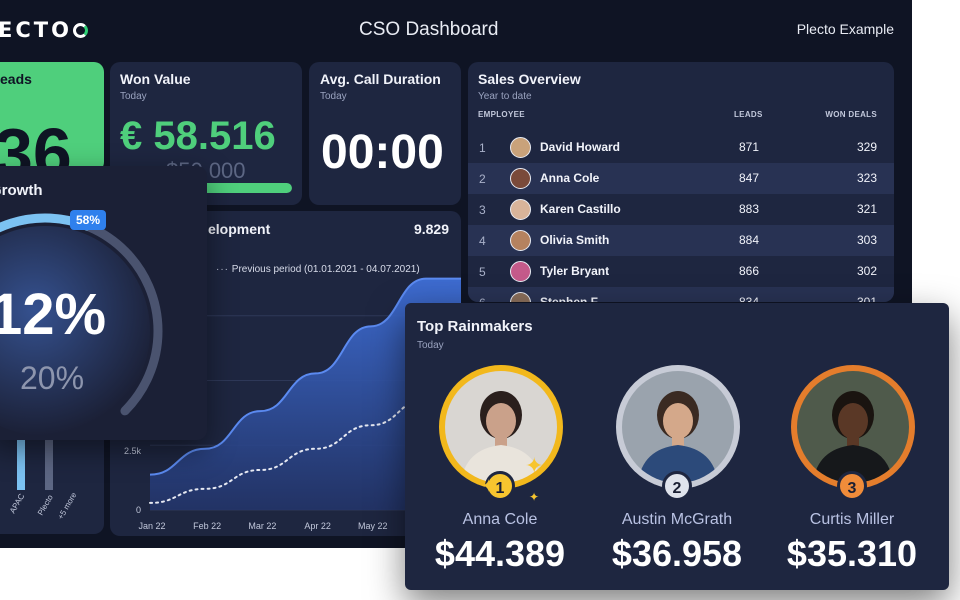 Image resolution: width=960 pixels, height=600 pixels. Describe the element at coordinates (677, 486) in the screenshot. I see `rank-badge: 2` at that location.